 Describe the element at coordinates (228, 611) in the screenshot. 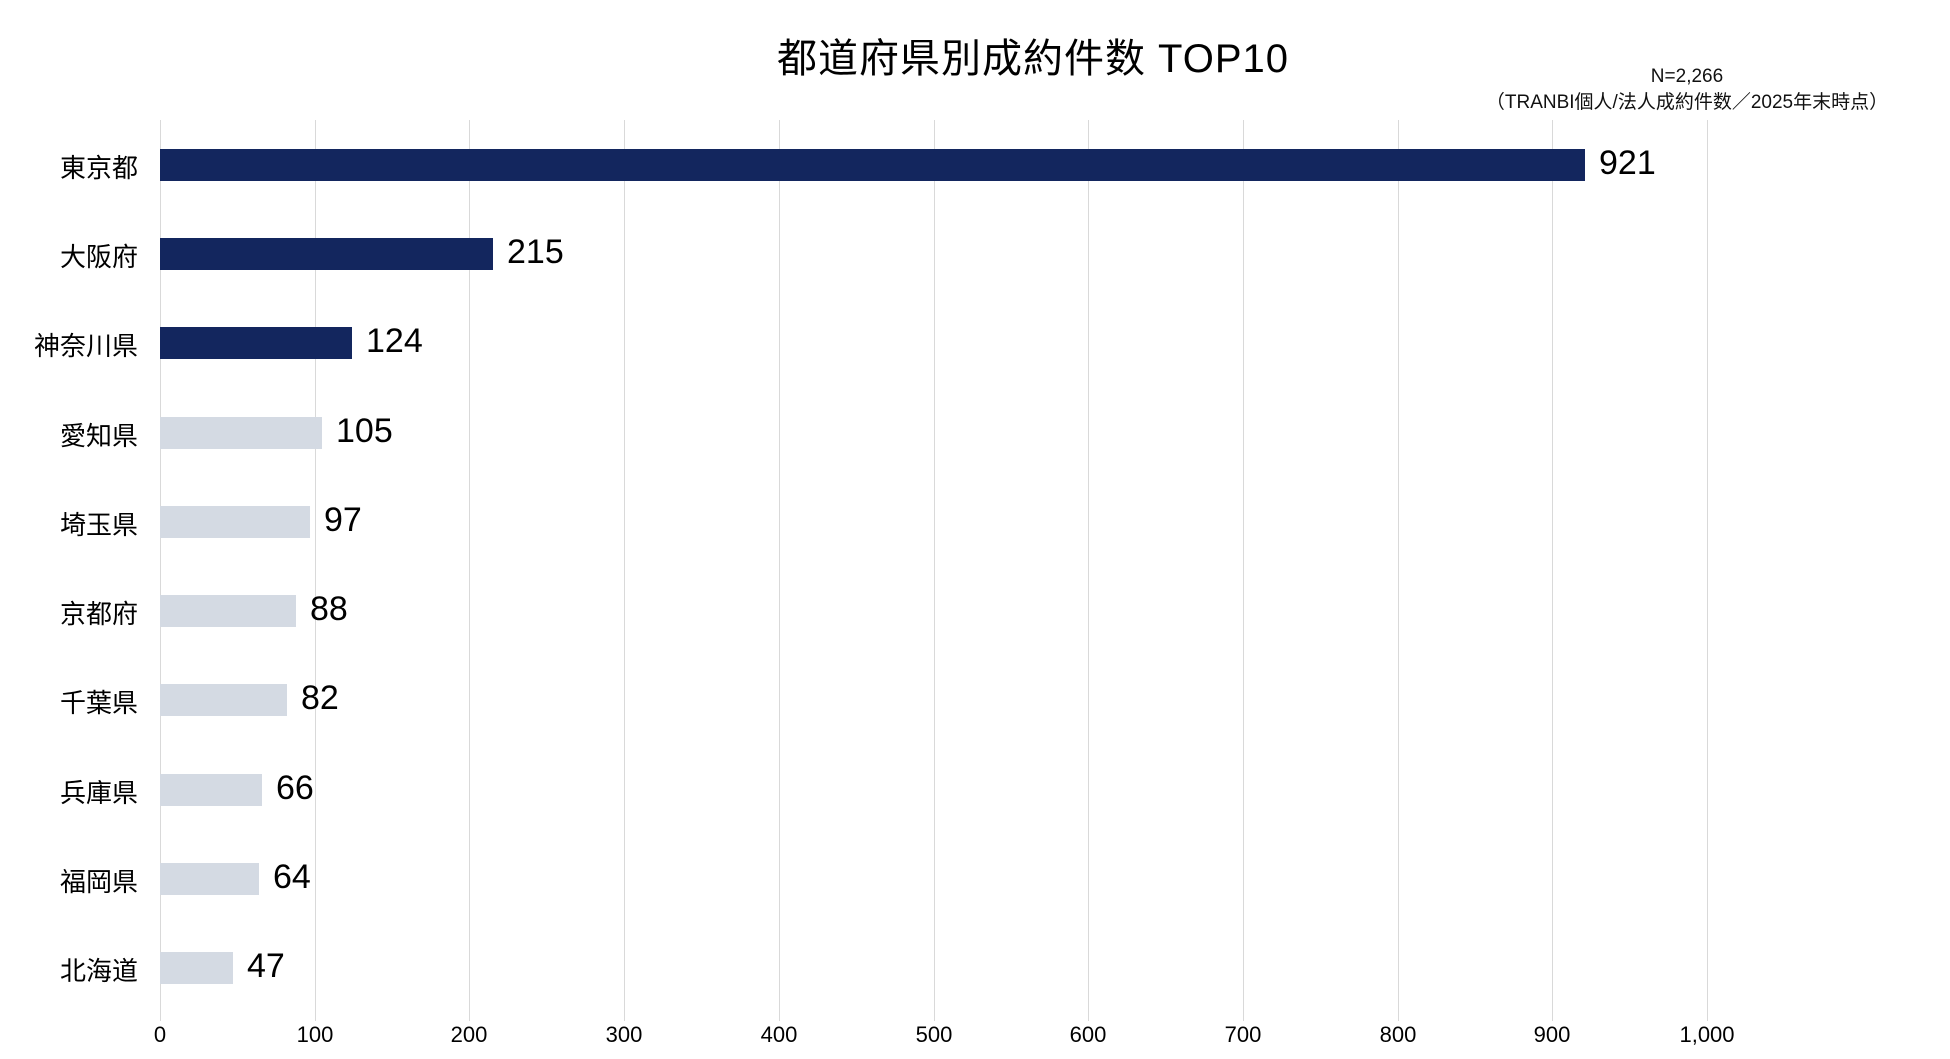

I see `bar-京都府` at that location.